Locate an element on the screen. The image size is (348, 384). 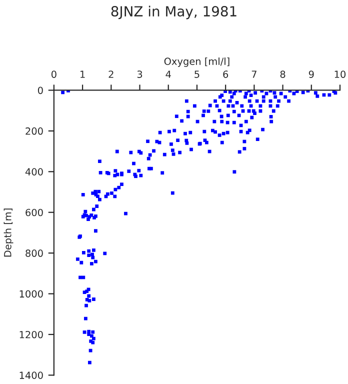
y-tick-label: 1400 is located at coordinates (31, 375).